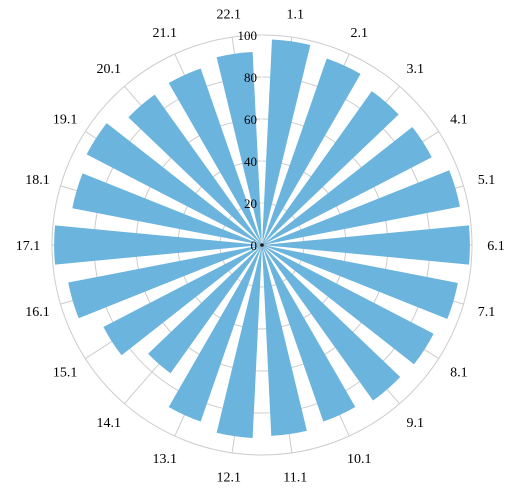 The height and width of the screenshot is (494, 518). Describe the element at coordinates (109, 69) in the screenshot. I see `category-label-20.1: 20.1` at that location.